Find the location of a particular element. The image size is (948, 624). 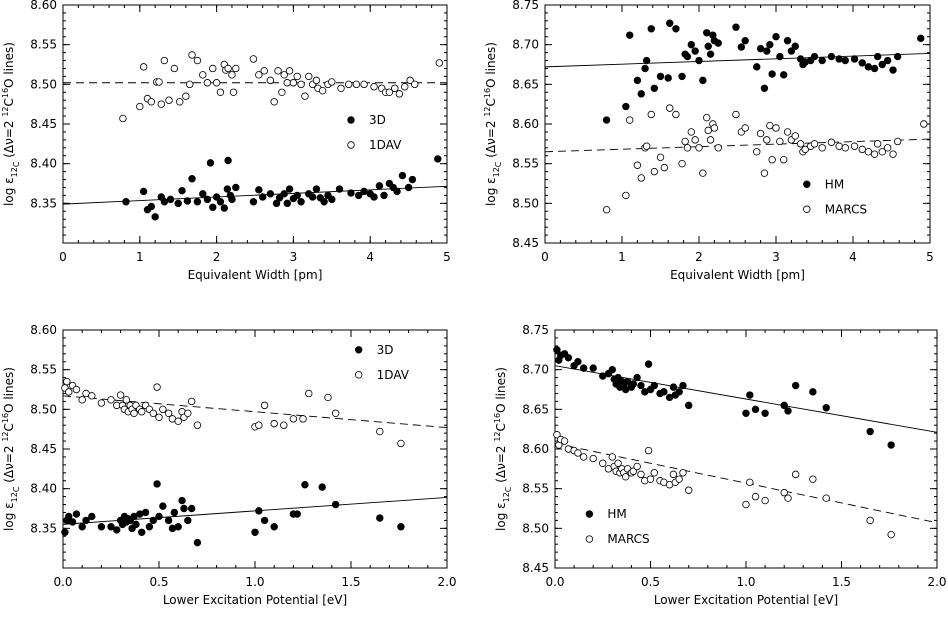

legend-label: 3D is located at coordinates (385, 350).